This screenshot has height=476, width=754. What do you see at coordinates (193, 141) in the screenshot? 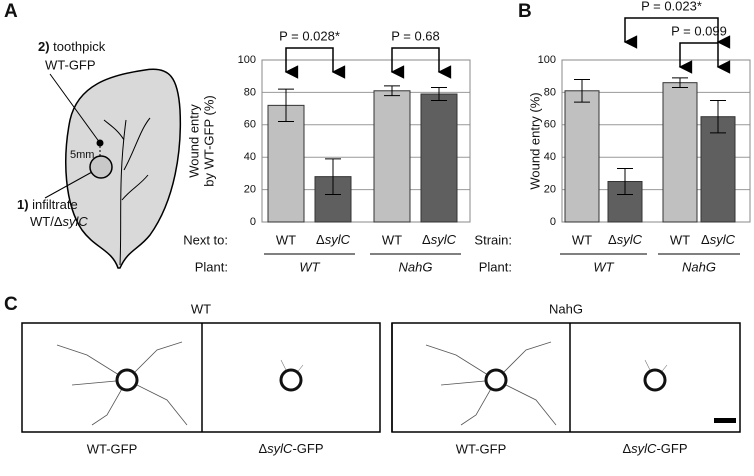
I see `y-axis-label: Wound entry` at bounding box center [193, 141].